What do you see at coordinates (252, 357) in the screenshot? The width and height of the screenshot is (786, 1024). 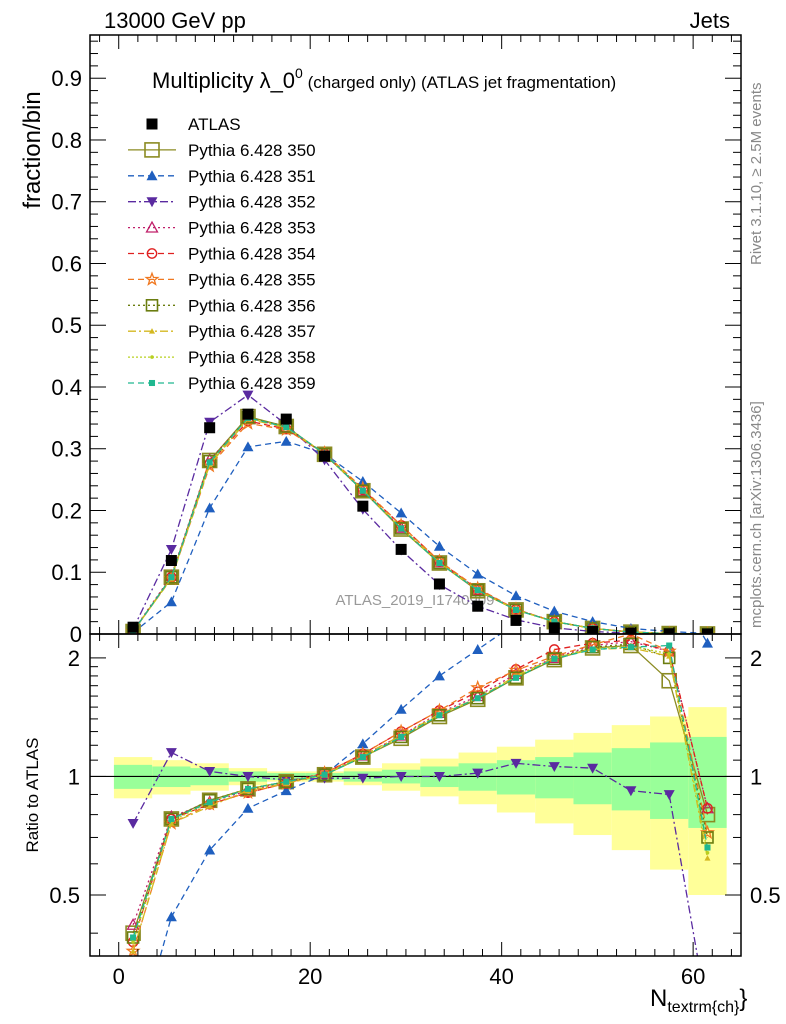 I see `legend-label: Pythia 6.428 358` at bounding box center [252, 357].